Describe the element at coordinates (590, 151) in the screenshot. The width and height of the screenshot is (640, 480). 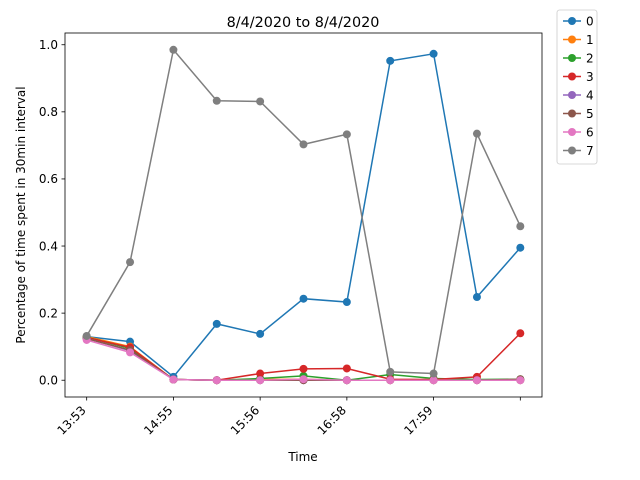
I see `legend-label: 7` at that location.